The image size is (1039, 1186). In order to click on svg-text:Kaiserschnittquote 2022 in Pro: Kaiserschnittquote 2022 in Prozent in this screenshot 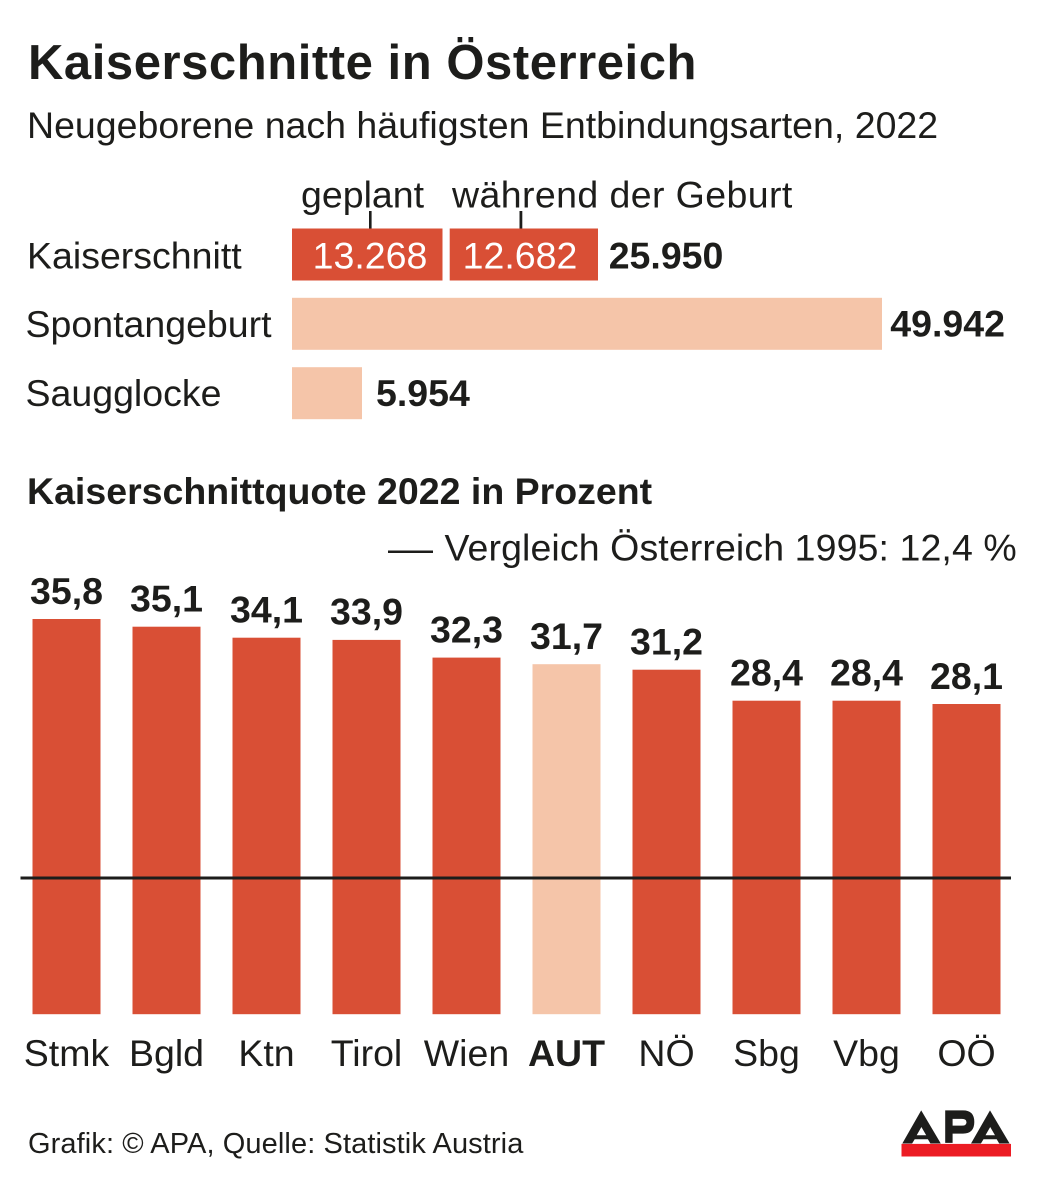, I will do `click(340, 491)`.